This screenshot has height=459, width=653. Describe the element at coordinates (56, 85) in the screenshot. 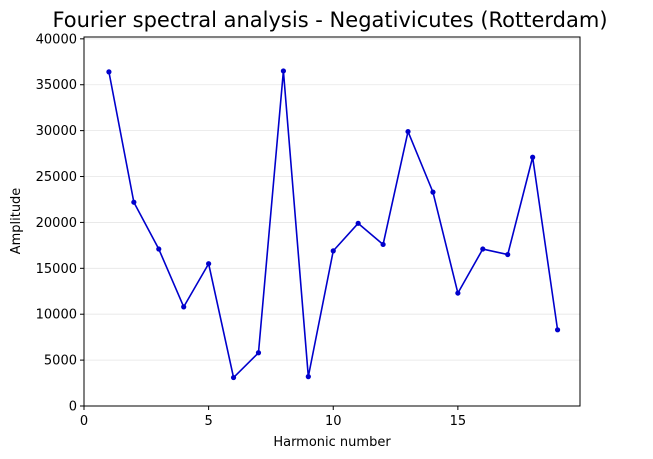

I see `y-tick-label: 35000` at that location.